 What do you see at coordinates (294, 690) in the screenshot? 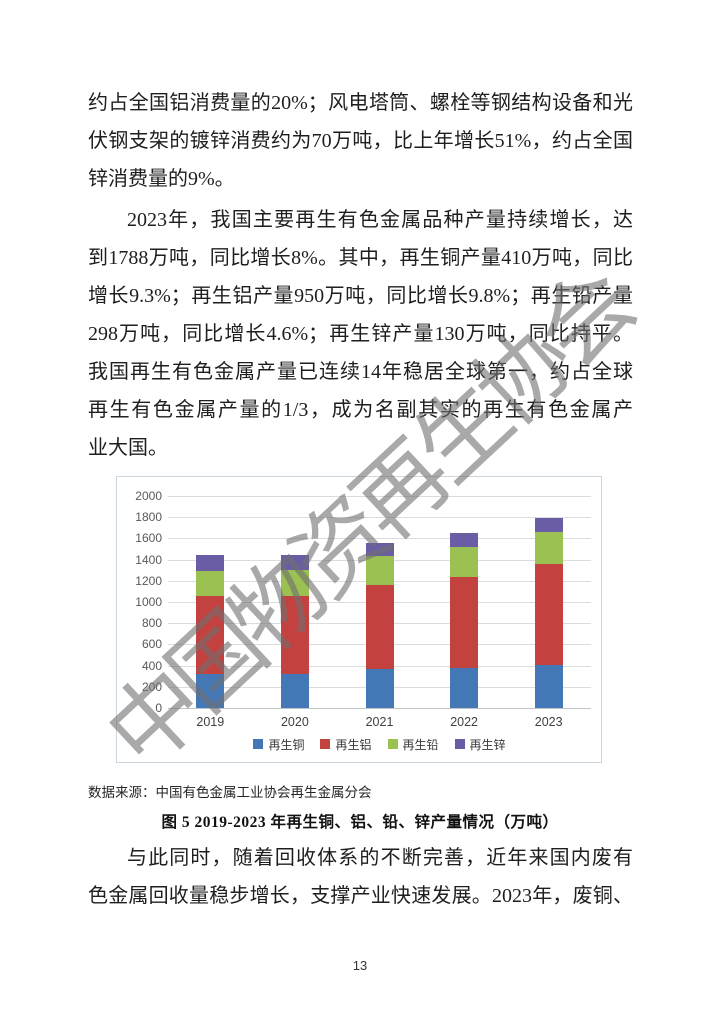
I see `bar-segment-再生铜-2020` at bounding box center [294, 690].